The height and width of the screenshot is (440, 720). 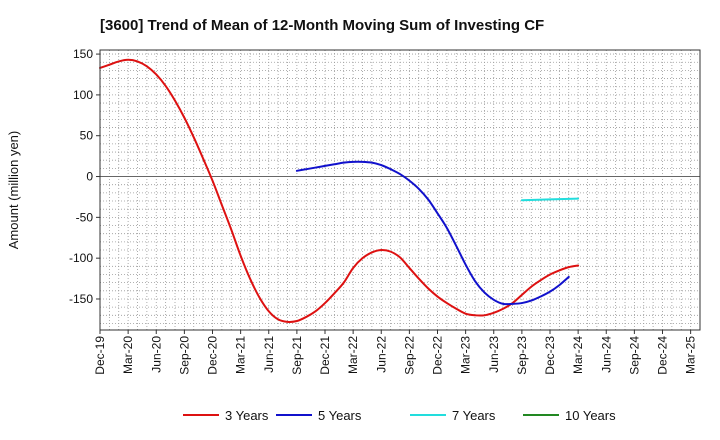 What do you see at coordinates (550, 199) in the screenshot?
I see `series-line-7-years` at bounding box center [550, 199].